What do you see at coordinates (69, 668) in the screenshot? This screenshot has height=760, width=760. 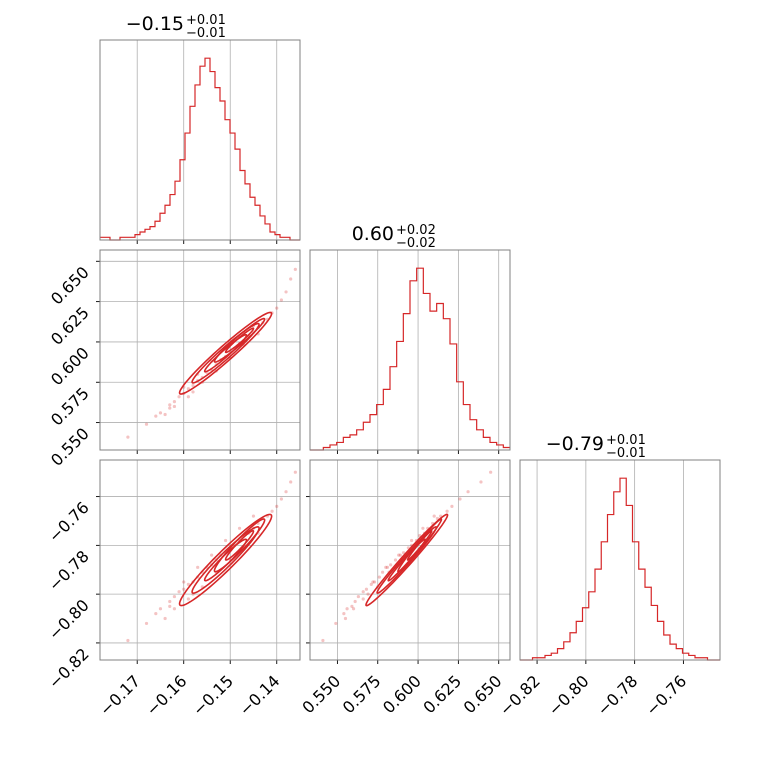 I see `y-tick-label-2-0: −0.82` at bounding box center [69, 668].